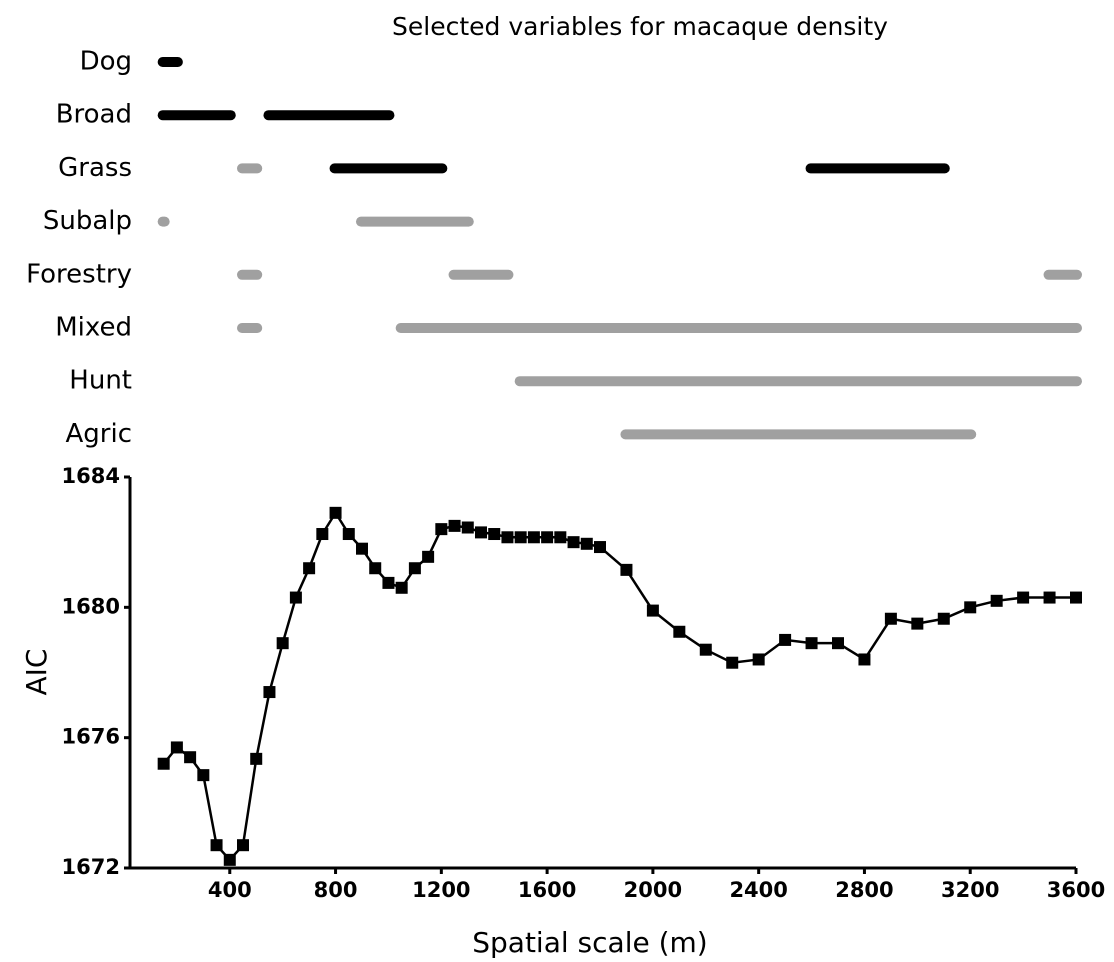 This screenshot has width=1114, height=962. What do you see at coordinates (100, 381) in the screenshot?
I see `row-label: Hunt` at bounding box center [100, 381].